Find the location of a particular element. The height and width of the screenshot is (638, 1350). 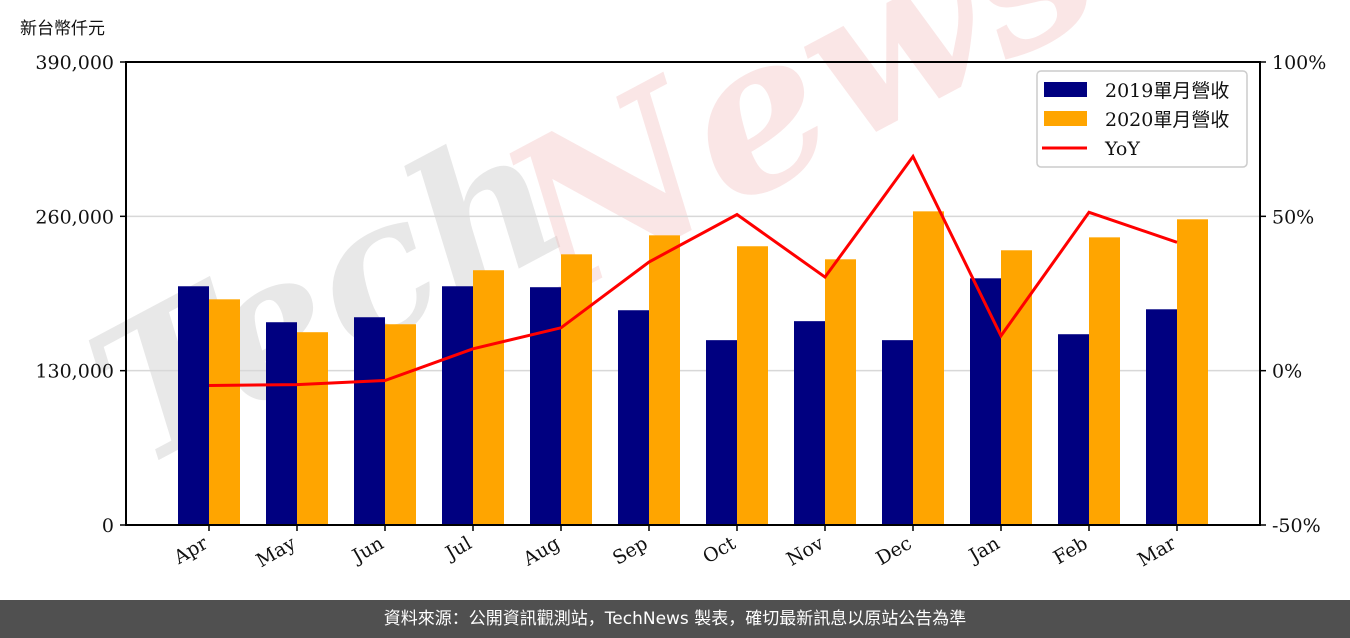

x-tick-label: Dec is located at coordinates (893, 551).